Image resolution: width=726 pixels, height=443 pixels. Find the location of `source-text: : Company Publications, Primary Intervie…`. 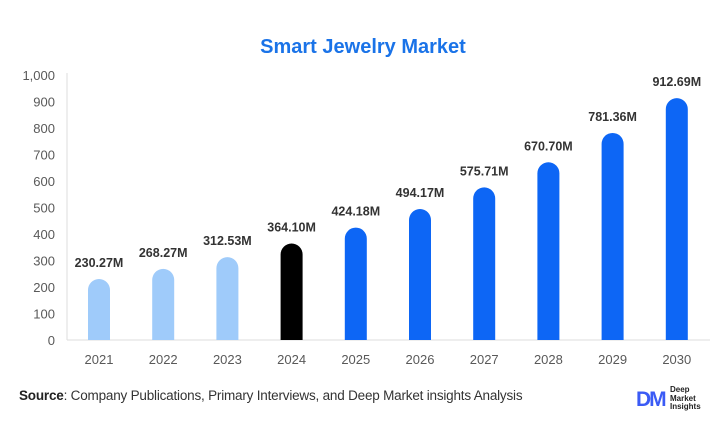

source-text: : Company Publications, Primary Intervie… is located at coordinates (293, 395).